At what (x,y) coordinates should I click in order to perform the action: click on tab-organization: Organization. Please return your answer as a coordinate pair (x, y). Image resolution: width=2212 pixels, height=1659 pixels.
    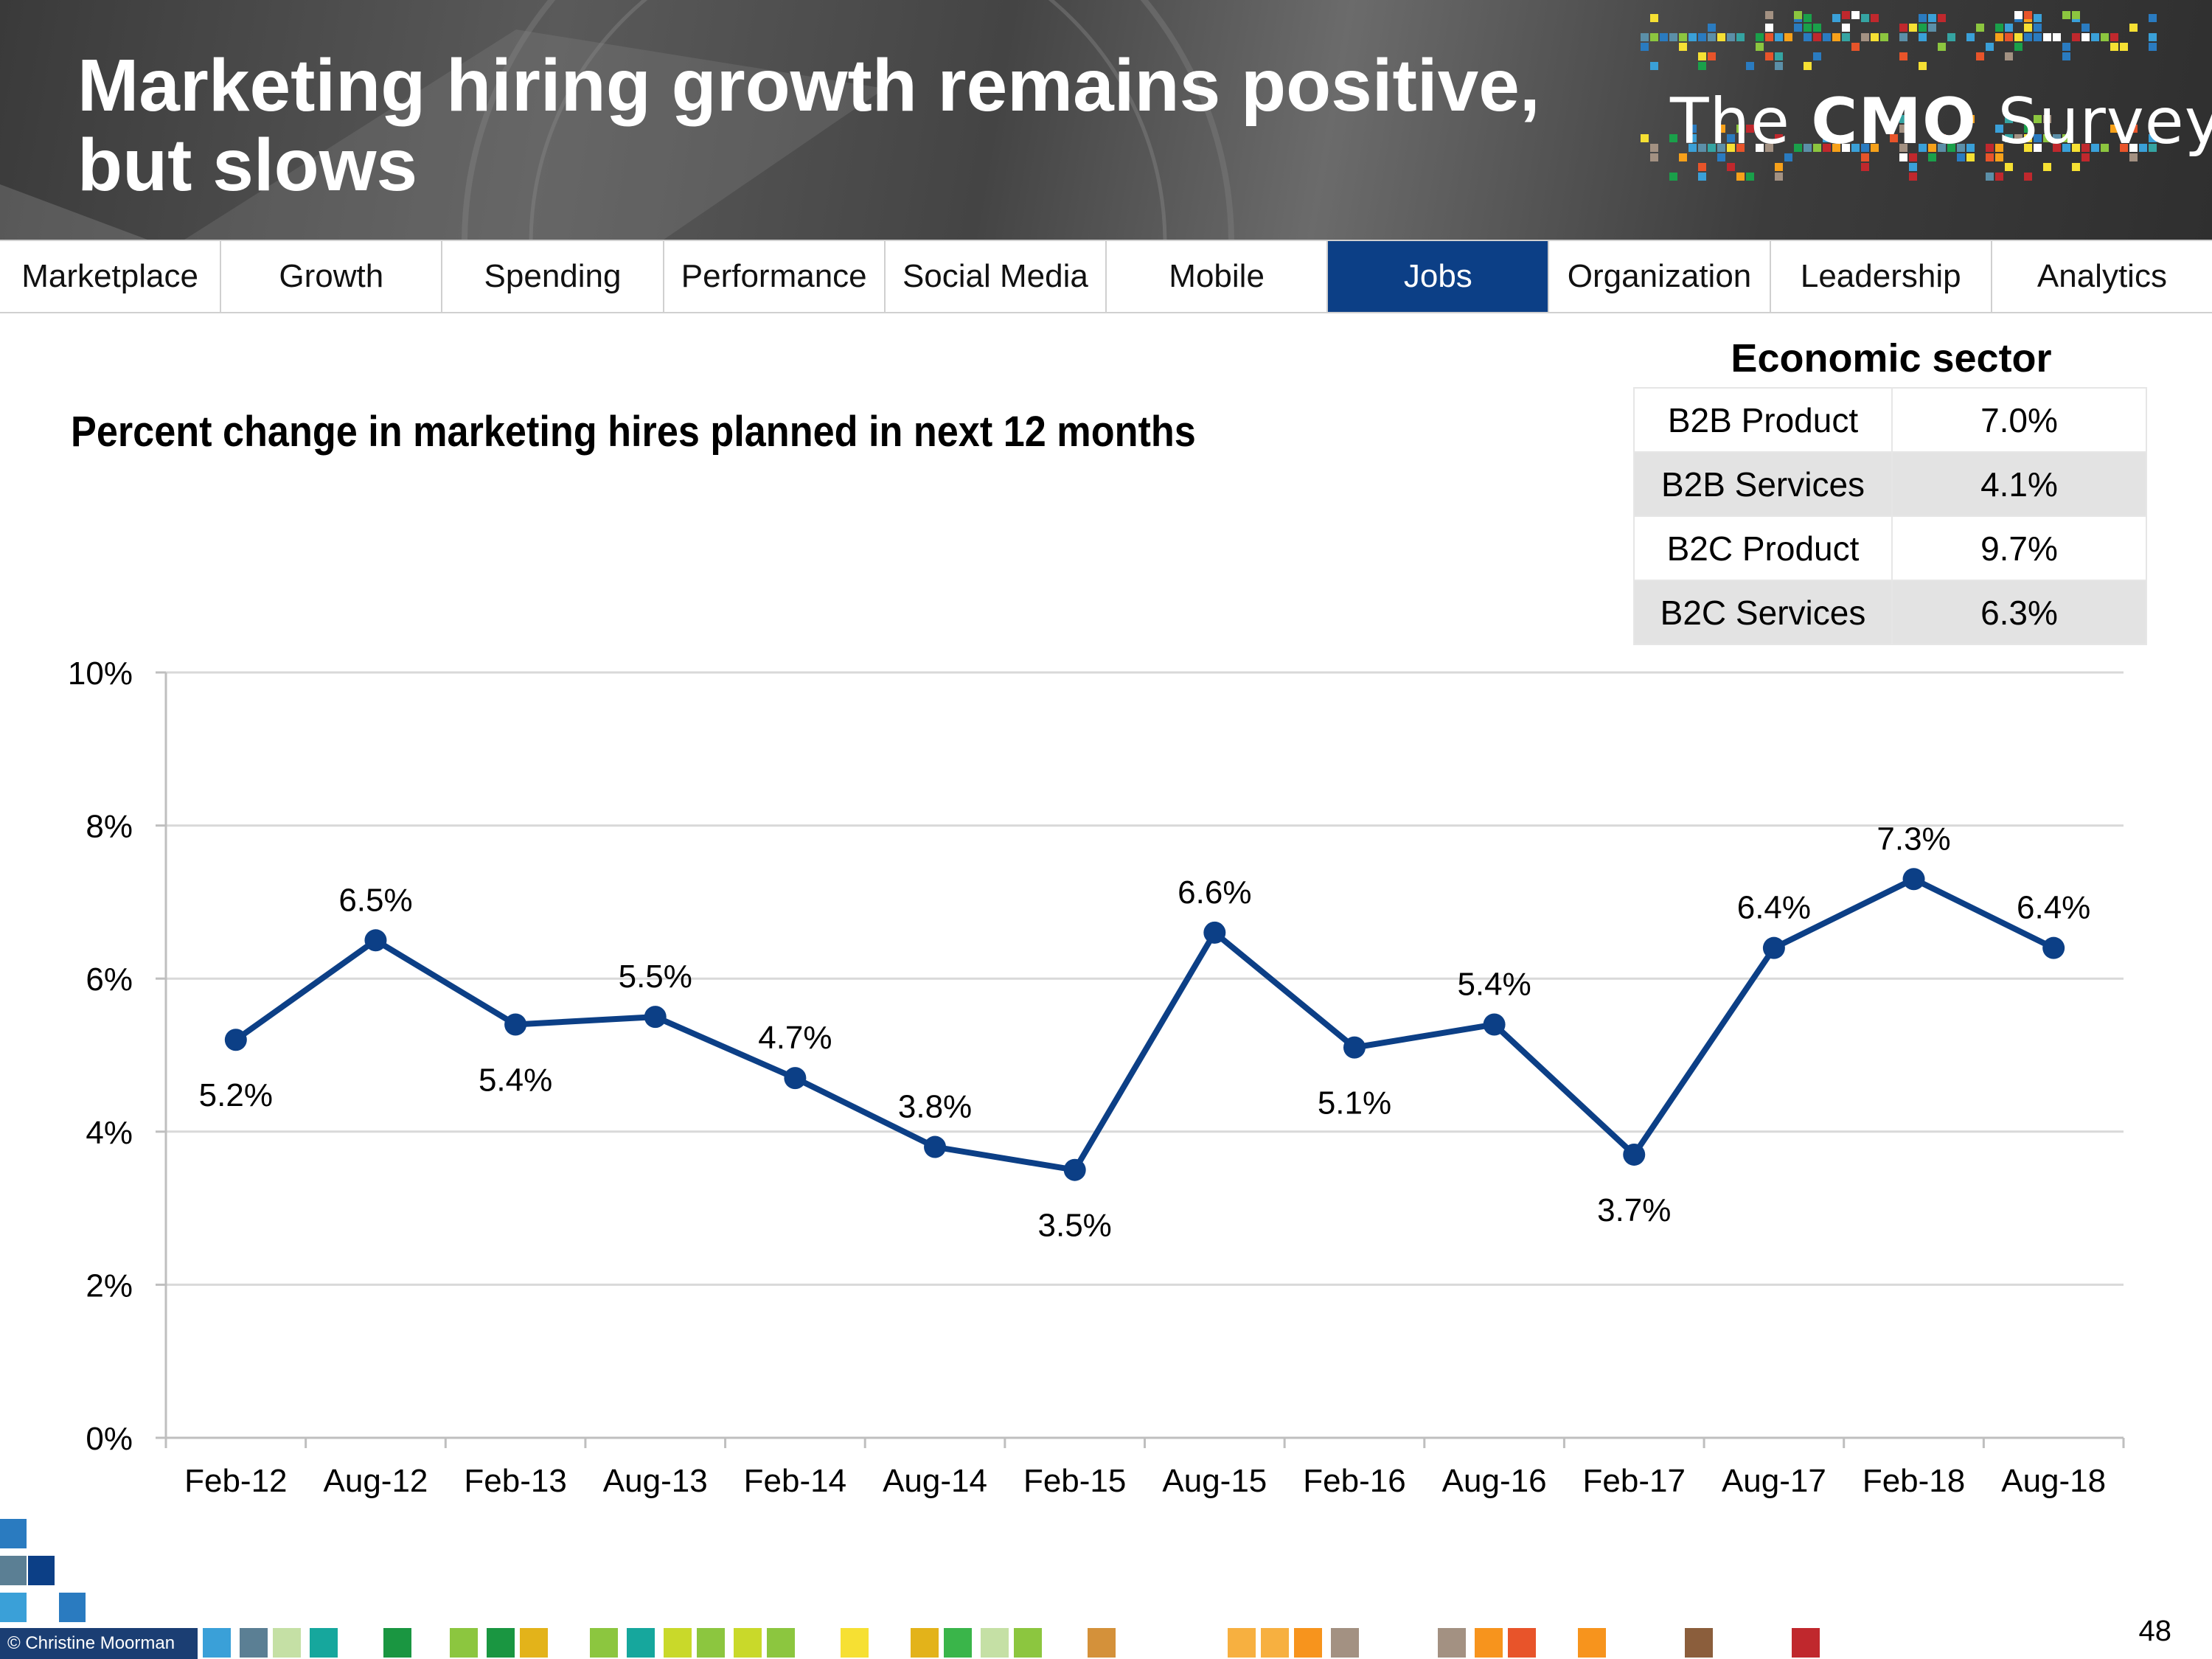
    Looking at the image, I should click on (1660, 276).